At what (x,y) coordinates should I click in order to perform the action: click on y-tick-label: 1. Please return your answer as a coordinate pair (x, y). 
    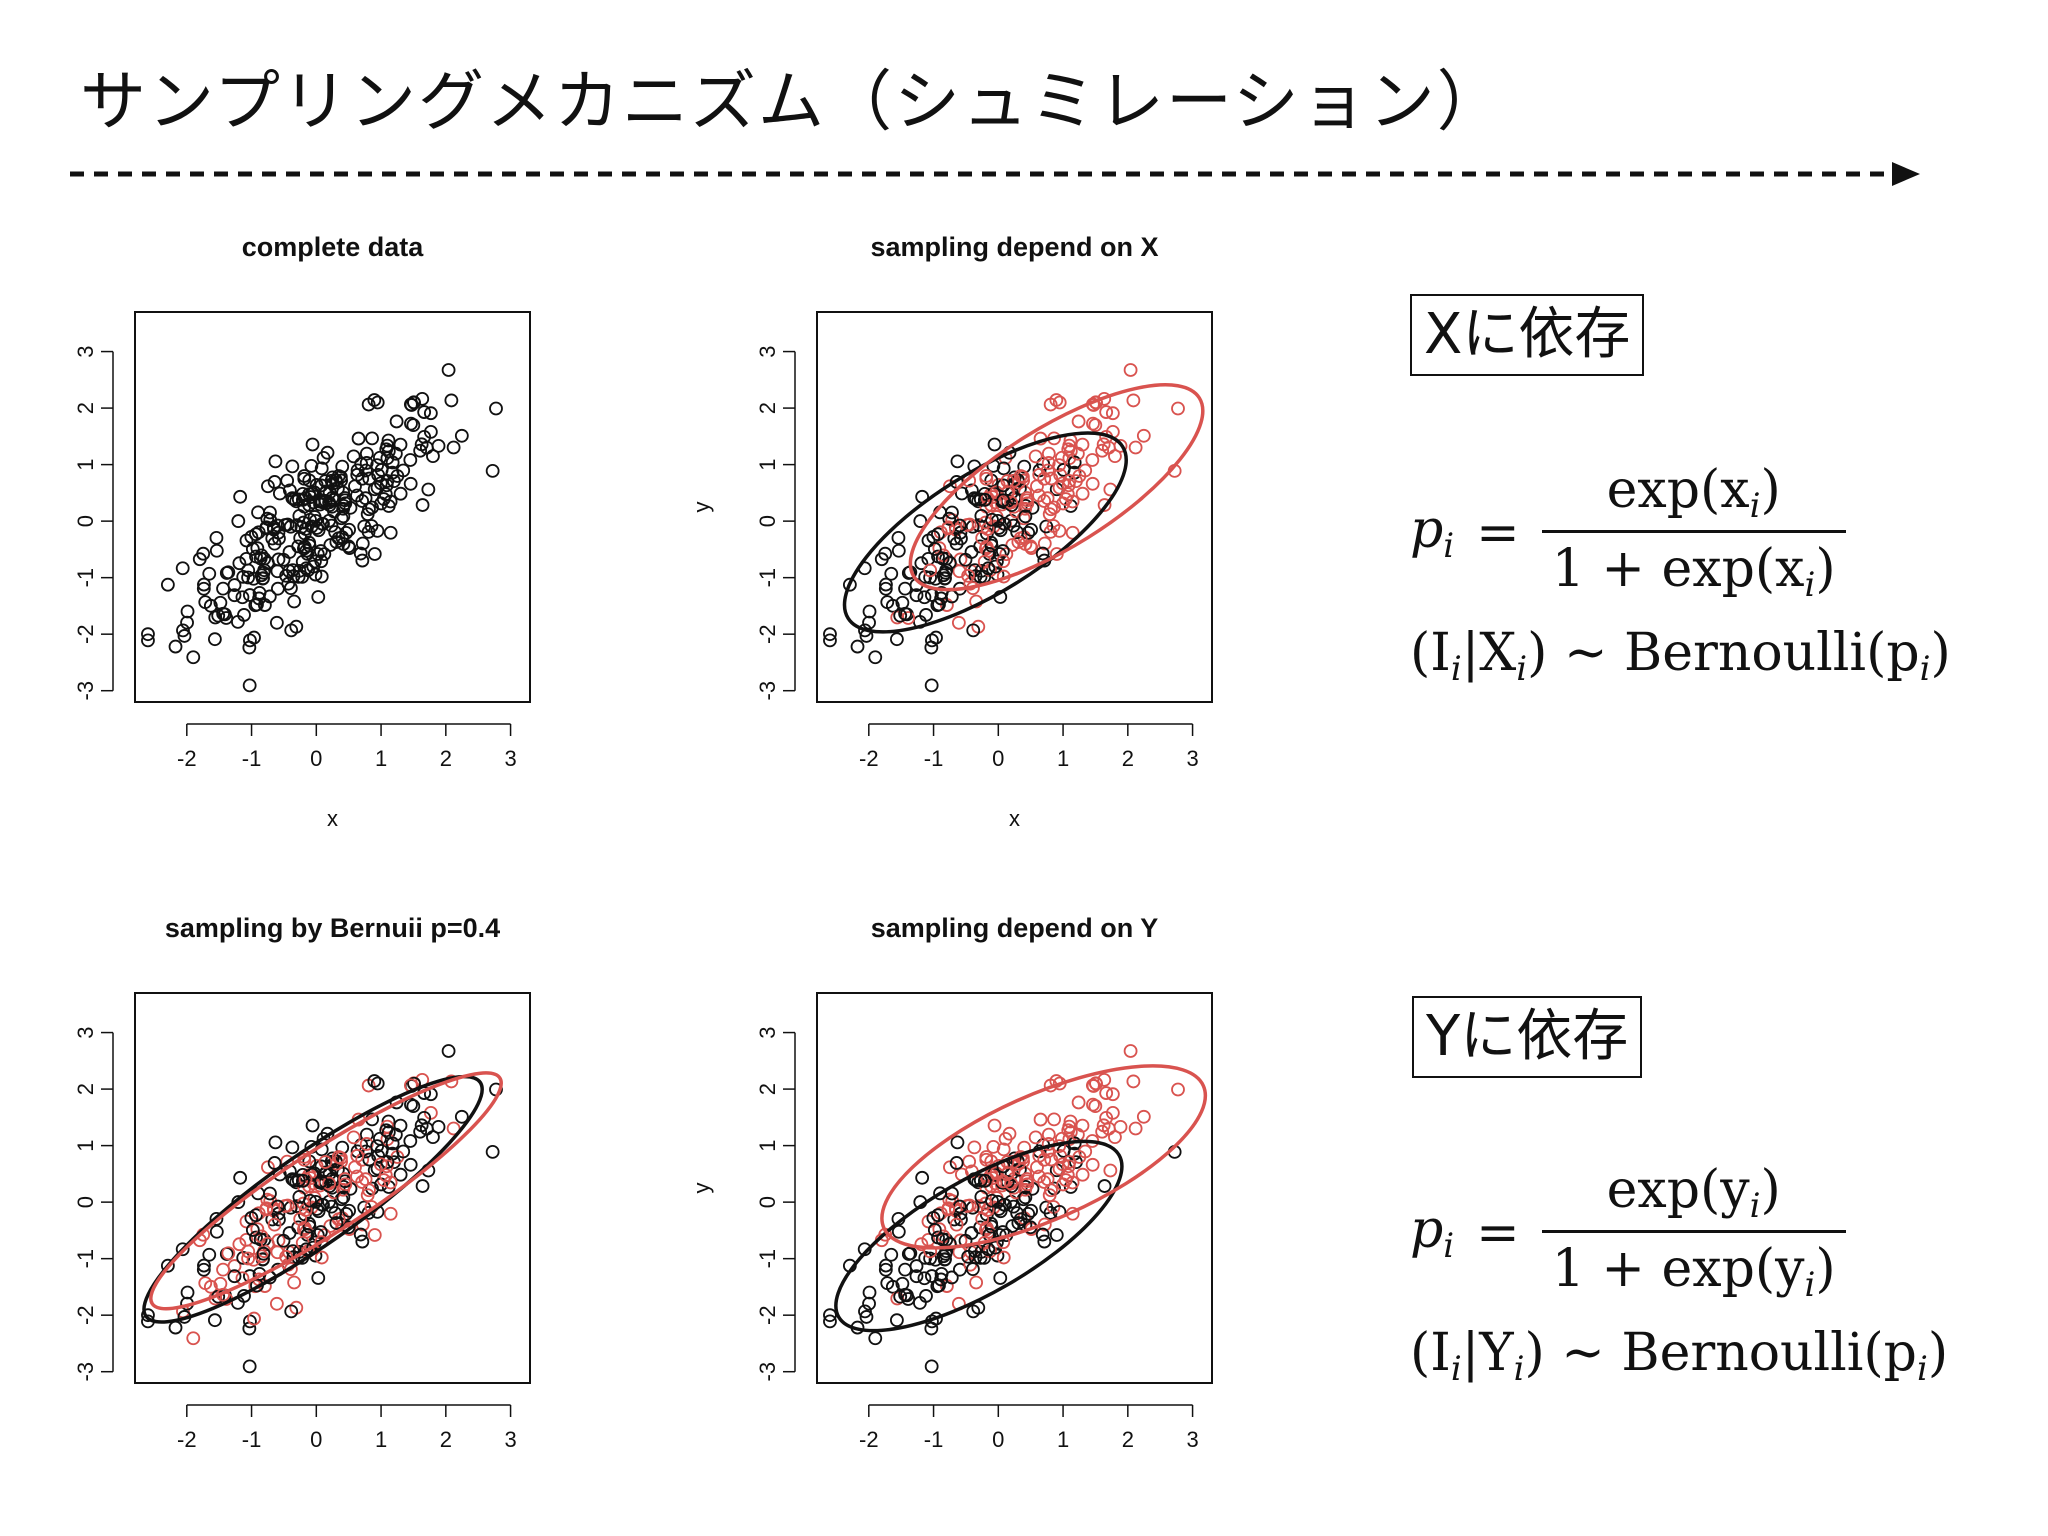
    Looking at the image, I should click on (85, 464).